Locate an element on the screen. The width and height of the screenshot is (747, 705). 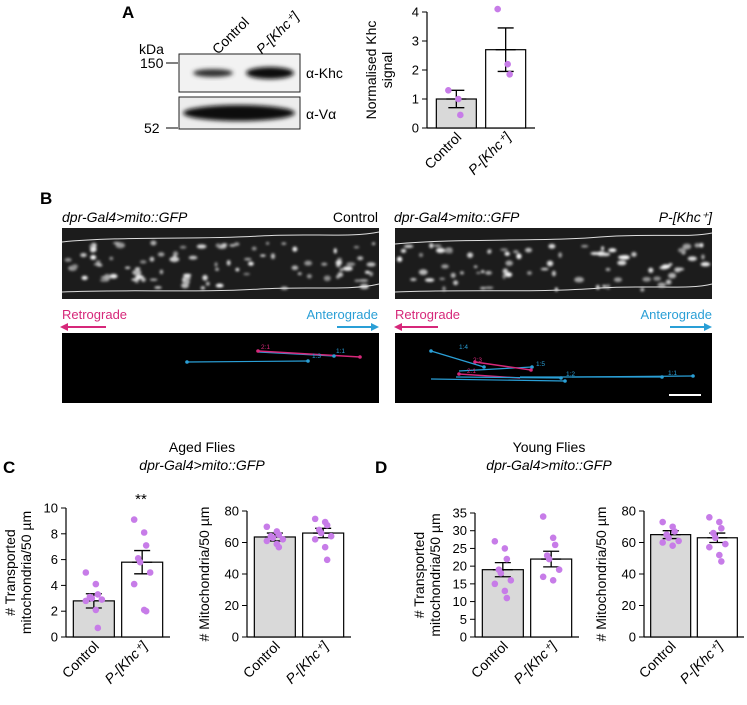
blot-va is located at coordinates (239, 113).